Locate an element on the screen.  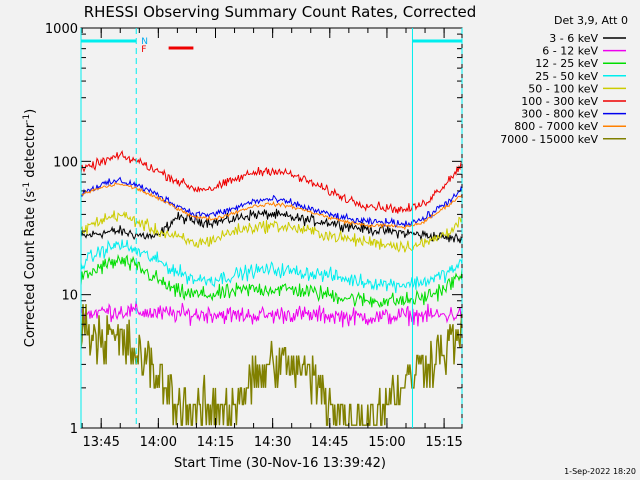
y-label-sup-1: -1 is located at coordinates (27, 186).